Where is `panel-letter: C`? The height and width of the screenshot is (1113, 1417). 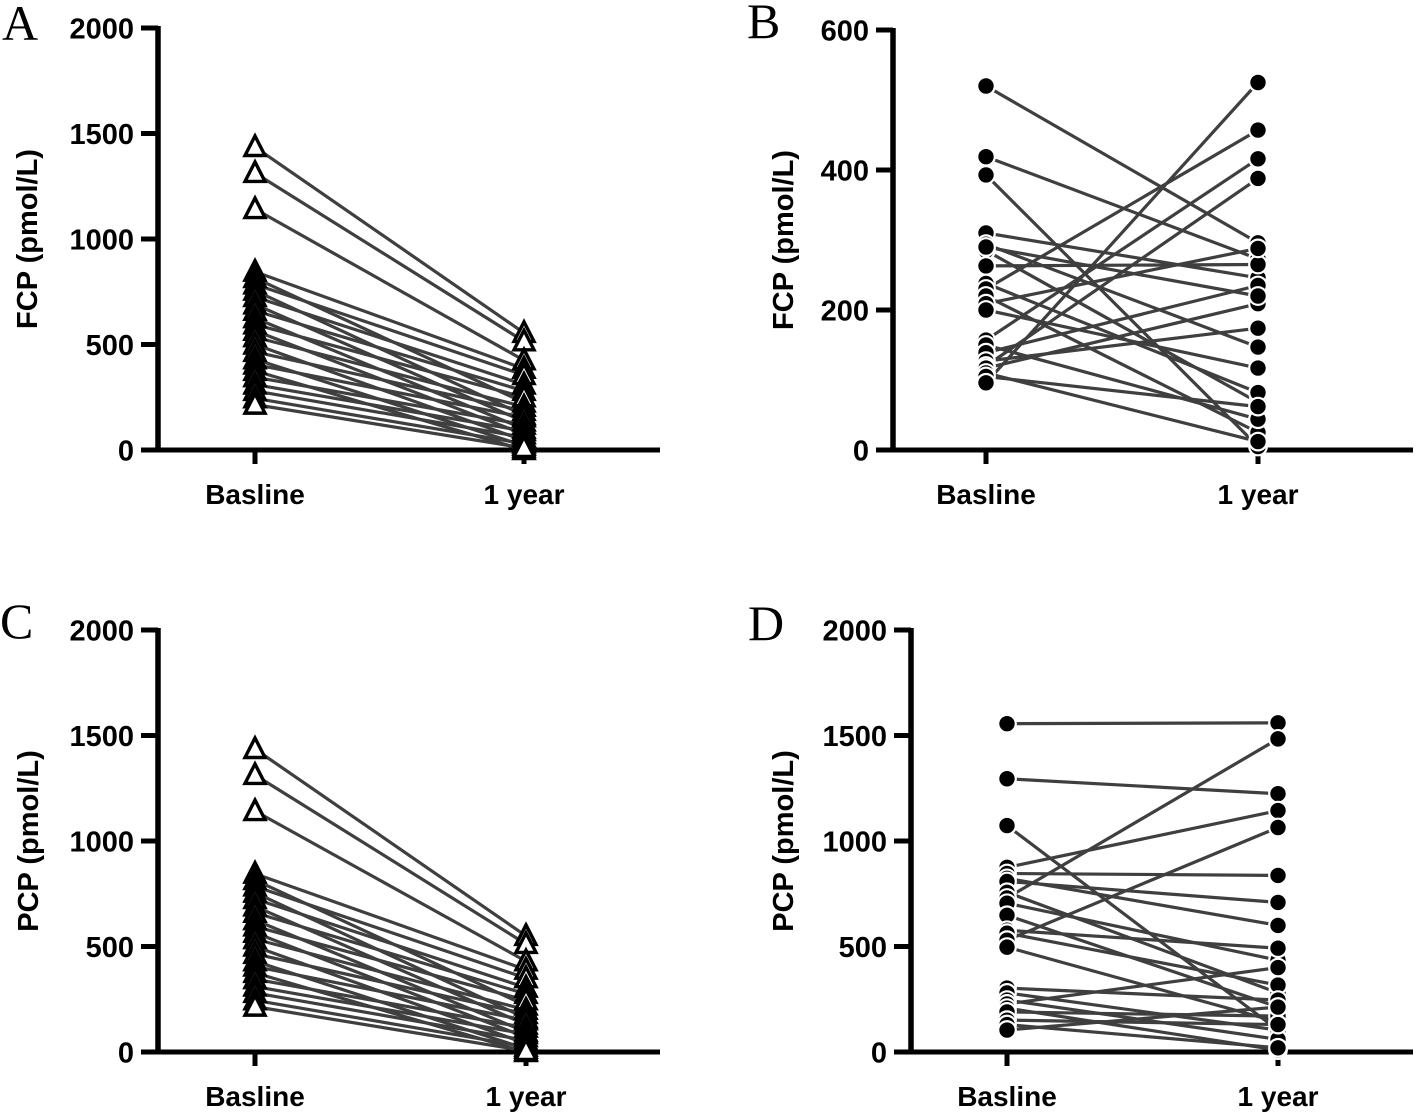 panel-letter: C is located at coordinates (16, 621).